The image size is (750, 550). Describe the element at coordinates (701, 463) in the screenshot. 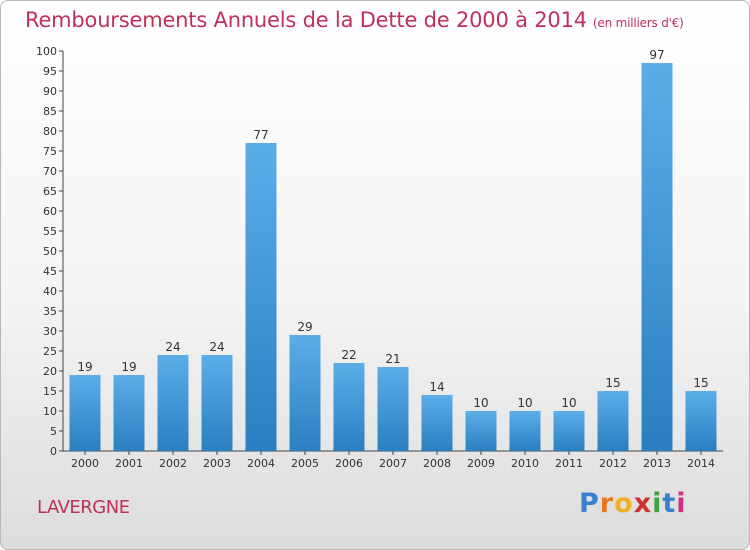

I see `x-tick-label: 2014` at that location.